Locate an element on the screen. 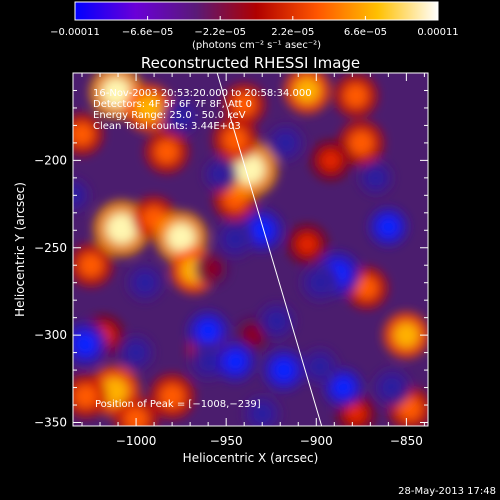  chart-title: Reconstructed RHESSI Image is located at coordinates (250, 63).